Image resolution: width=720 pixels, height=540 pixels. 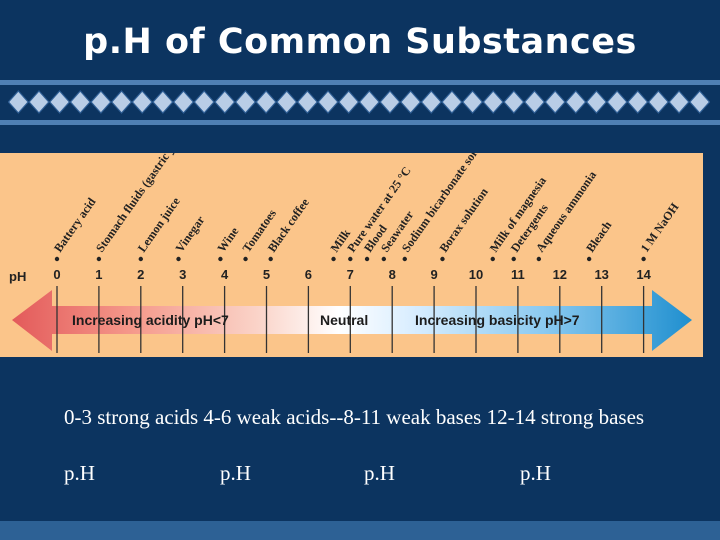 What do you see at coordinates (98, 274) in the screenshot?
I see `ph-tick-label: 1` at bounding box center [98, 274].